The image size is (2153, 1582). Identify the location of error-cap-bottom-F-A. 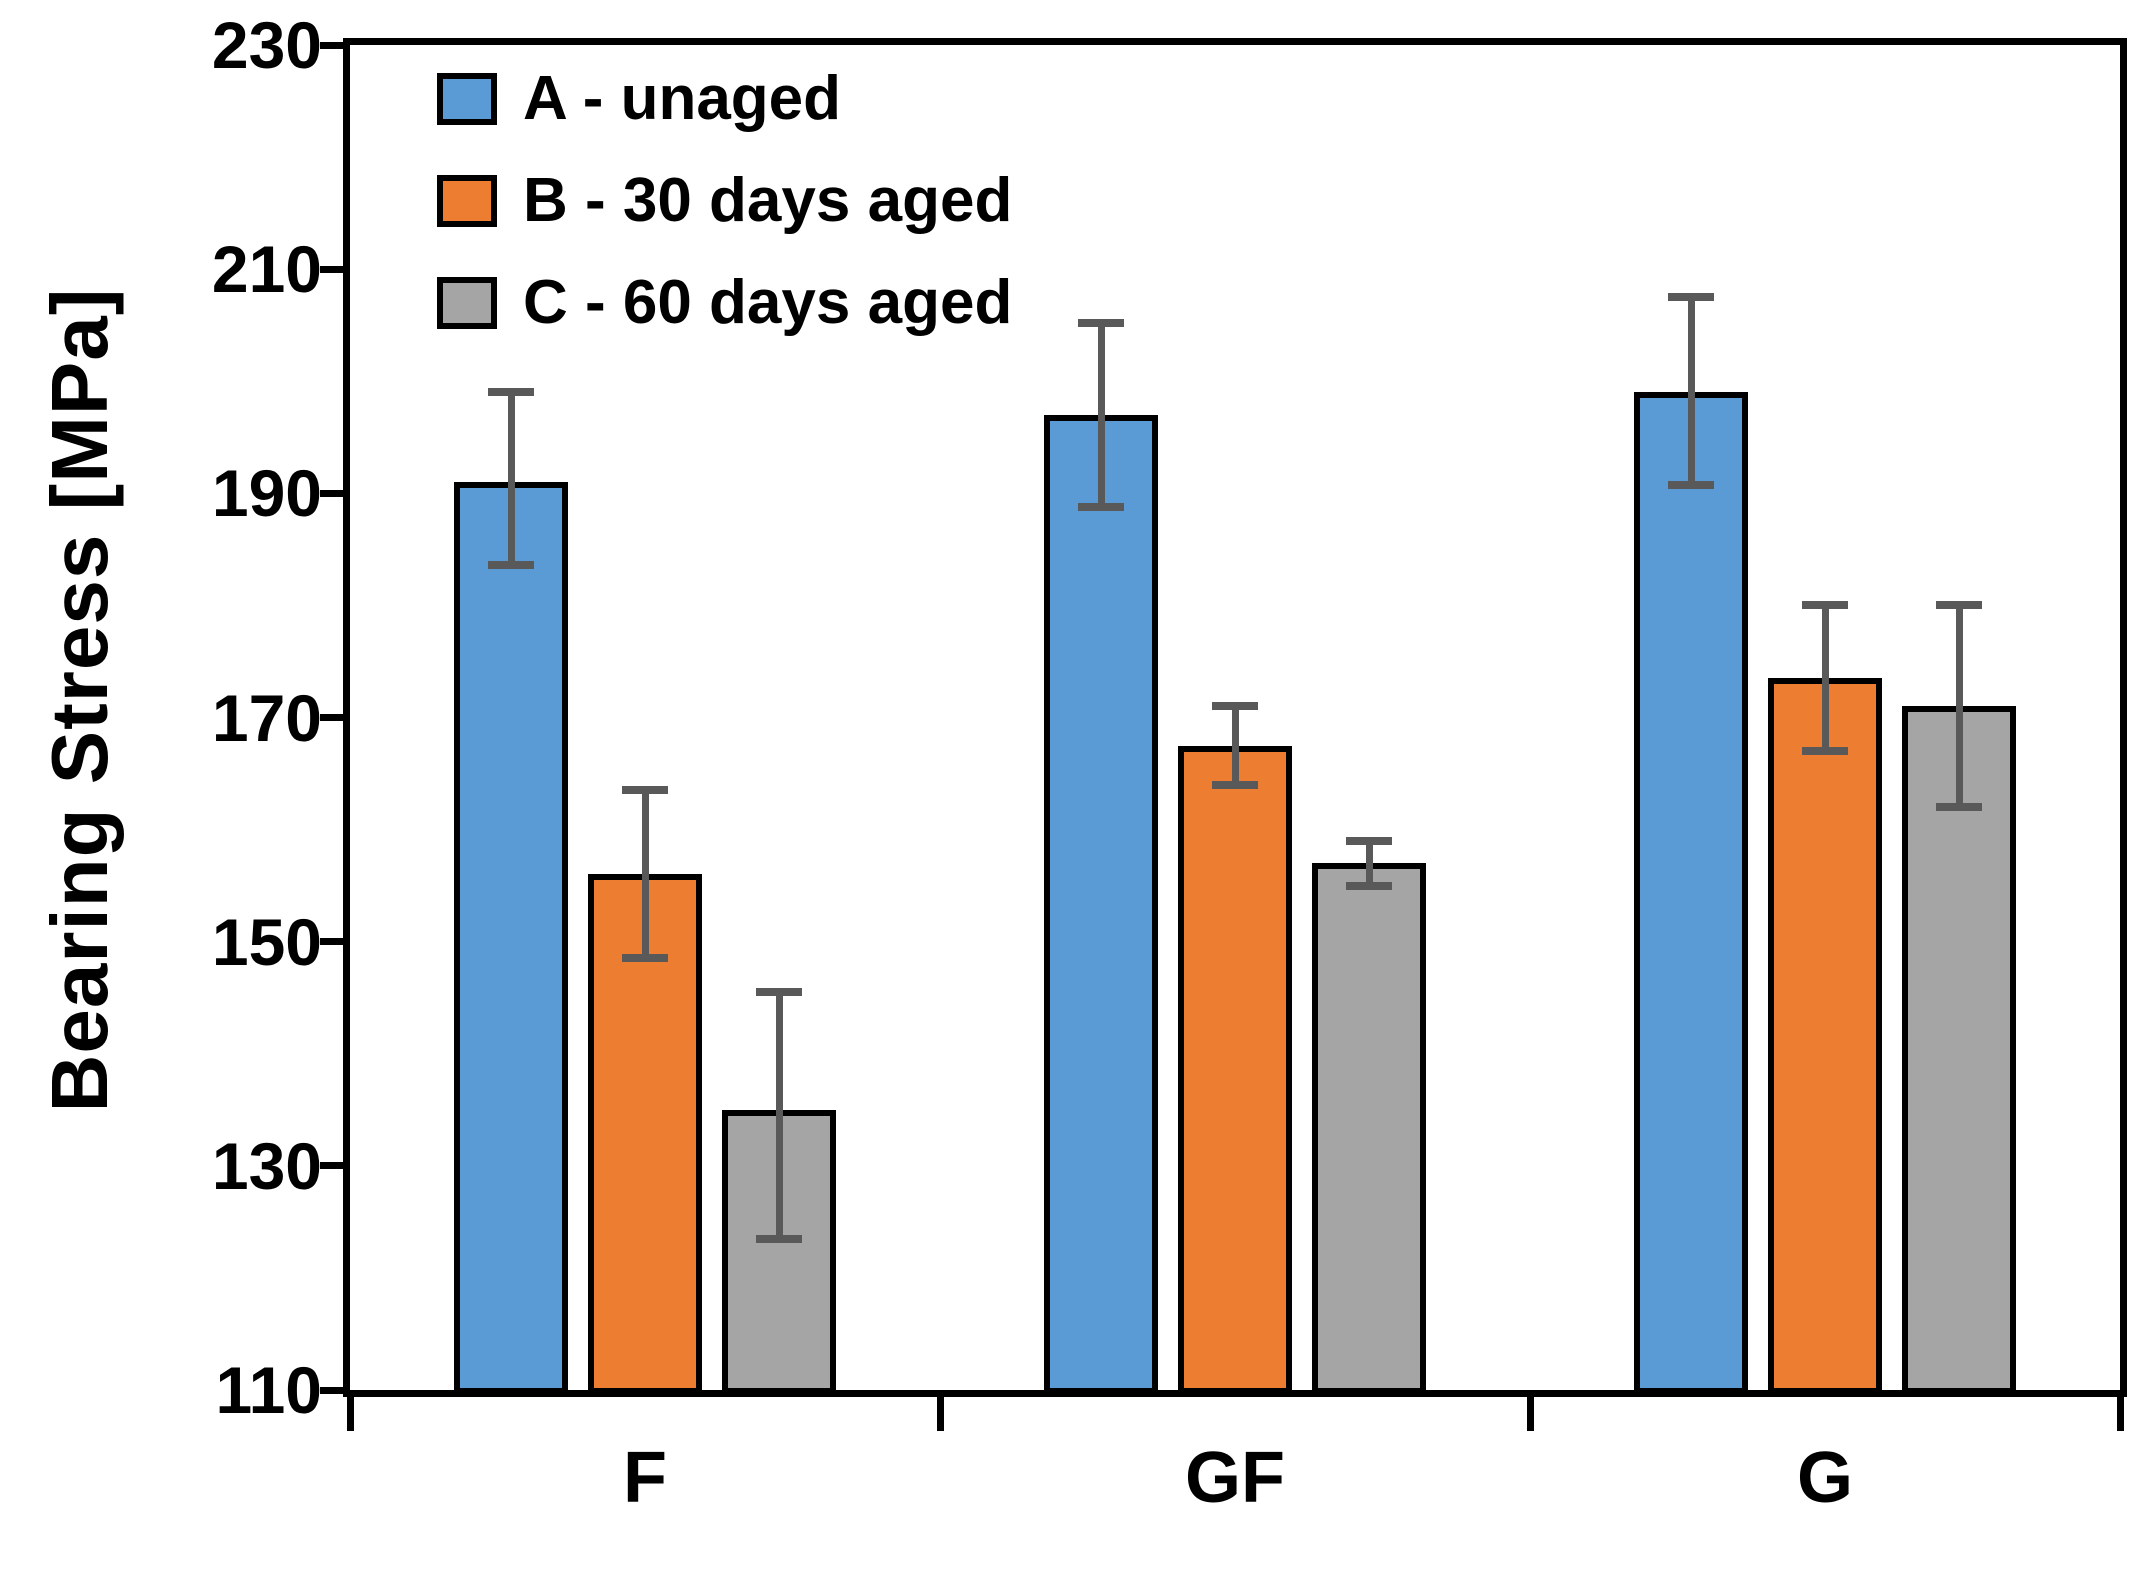
(511, 565).